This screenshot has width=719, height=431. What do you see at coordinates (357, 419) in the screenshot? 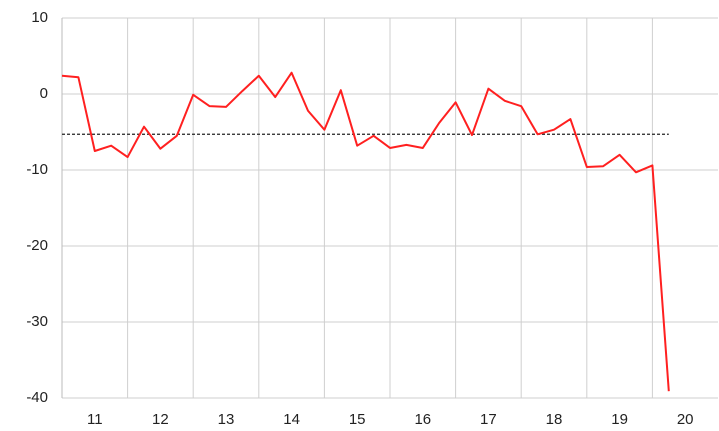
I see `x-tick-label: 15` at bounding box center [357, 419].